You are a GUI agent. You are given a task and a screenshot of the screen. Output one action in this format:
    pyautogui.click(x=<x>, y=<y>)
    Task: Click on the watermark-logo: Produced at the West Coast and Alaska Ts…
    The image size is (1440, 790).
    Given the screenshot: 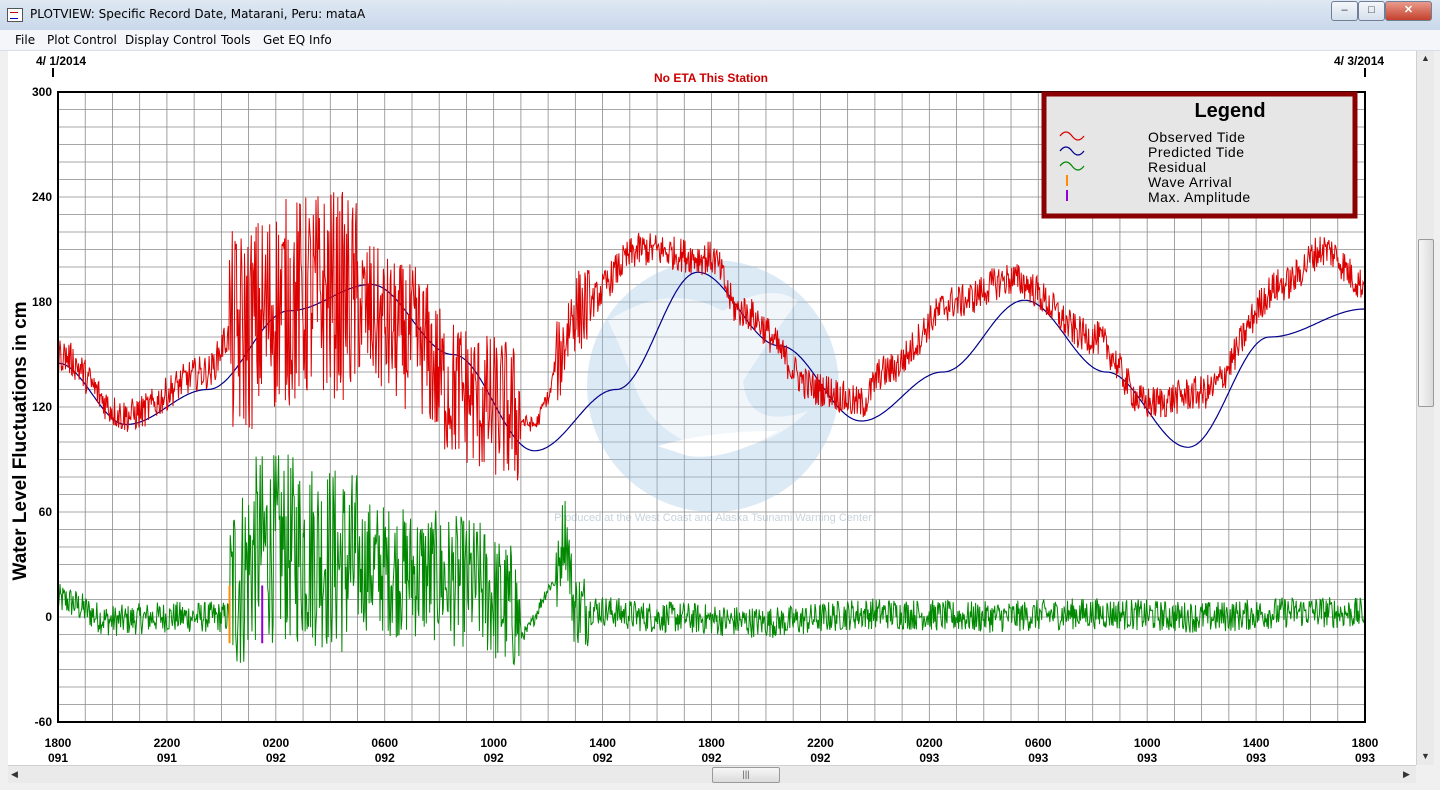 What is the action you would take?
    pyautogui.click(x=713, y=392)
    